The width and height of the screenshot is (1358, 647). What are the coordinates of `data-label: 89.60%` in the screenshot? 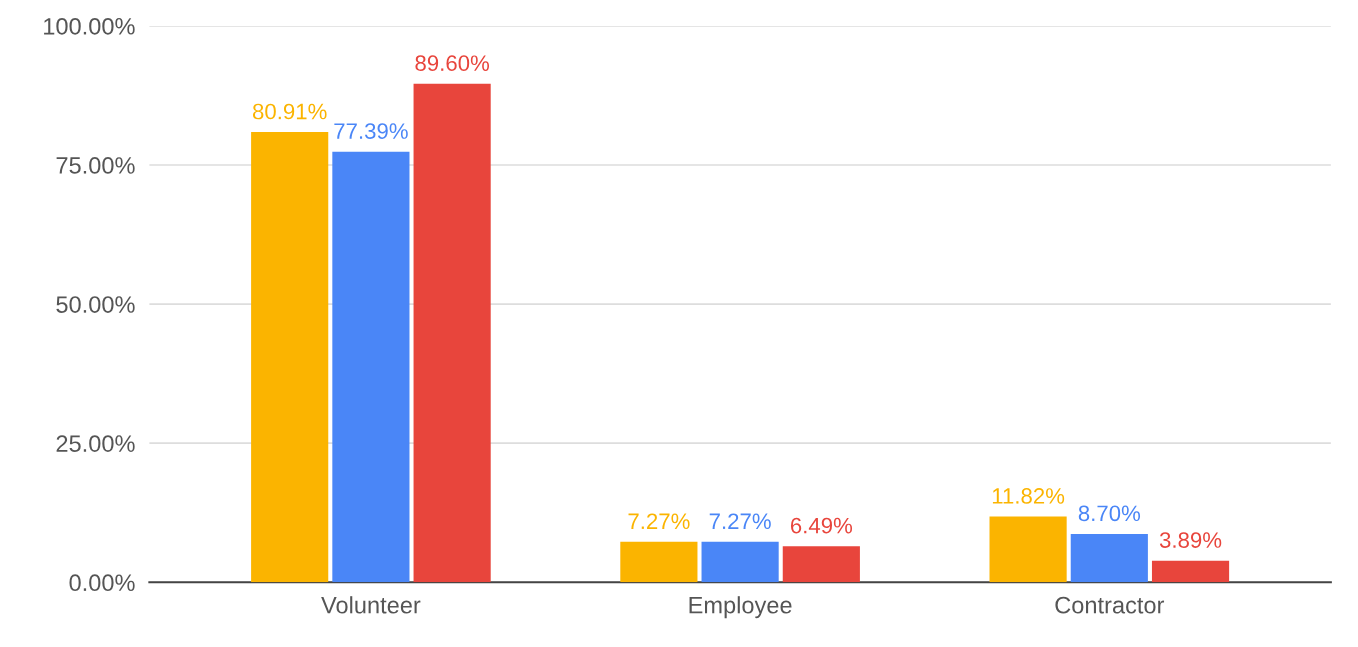 It's located at (452, 63).